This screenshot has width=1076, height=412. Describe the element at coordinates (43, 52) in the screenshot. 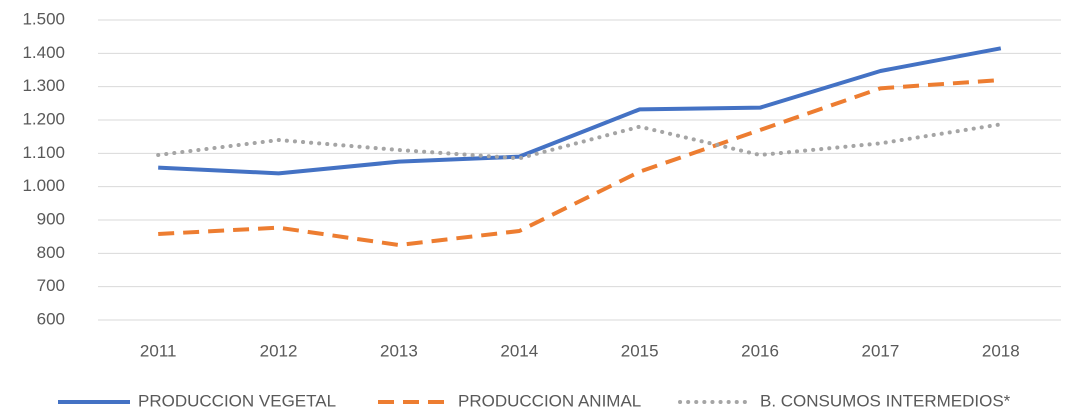

I see `y-tick-label: 1.400` at that location.